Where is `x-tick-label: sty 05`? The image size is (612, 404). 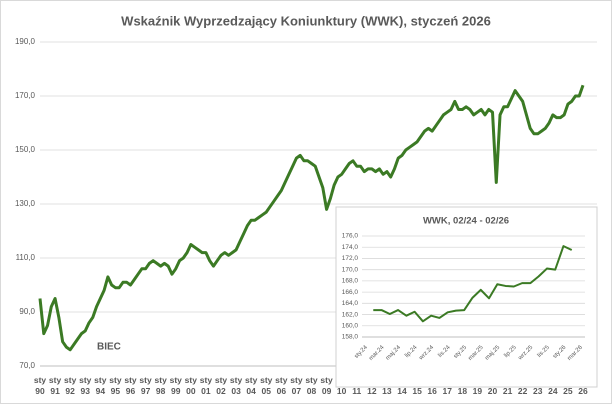
x-tick-label: sty 05 is located at coordinates (266, 385).